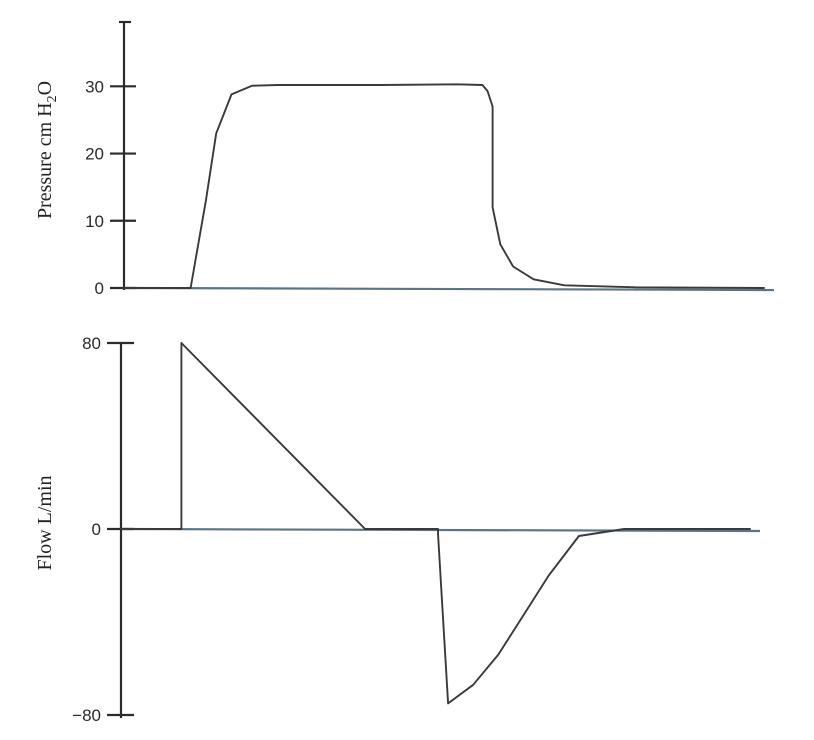  What do you see at coordinates (94, 154) in the screenshot?
I see `pressure-tick-label-2: 20` at bounding box center [94, 154].